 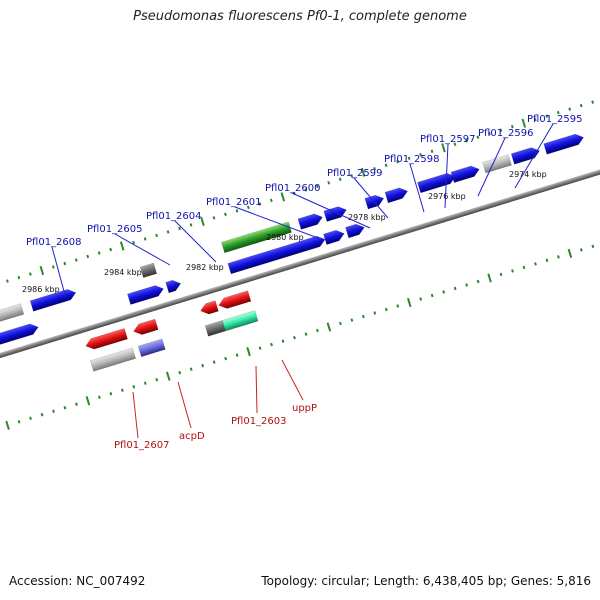 What do you see at coordinates (145, 327) in the screenshot?
I see `gene-acpd` at bounding box center [145, 327].